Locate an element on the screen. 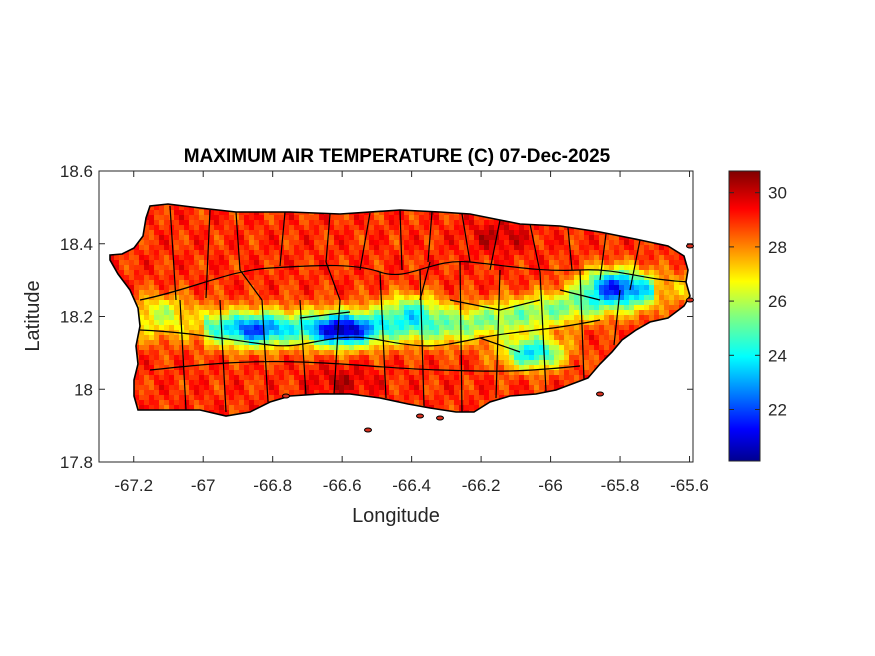 The width and height of the screenshot is (875, 656). y-tick-label: 18 is located at coordinates (83, 389).